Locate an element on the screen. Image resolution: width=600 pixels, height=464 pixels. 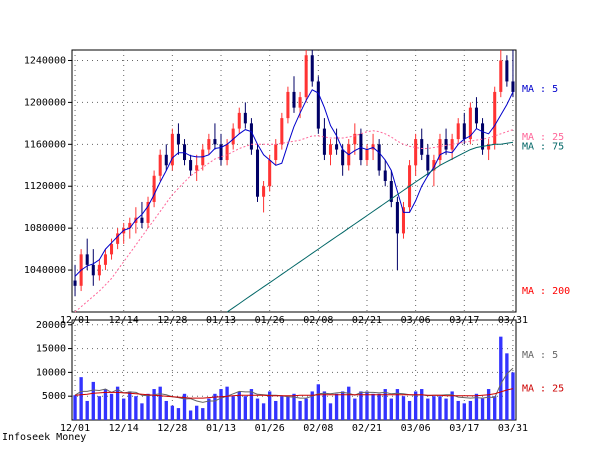
volume-date-label-1: 12/14 is located at coordinates (124, 428).